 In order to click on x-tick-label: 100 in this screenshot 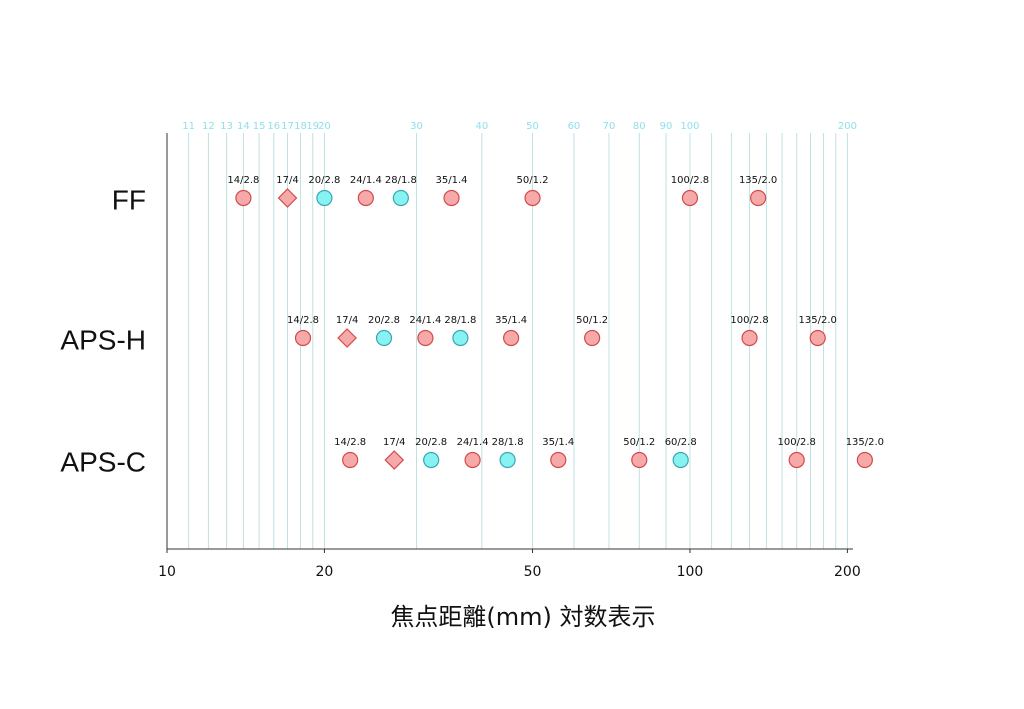, I will do `click(690, 572)`.